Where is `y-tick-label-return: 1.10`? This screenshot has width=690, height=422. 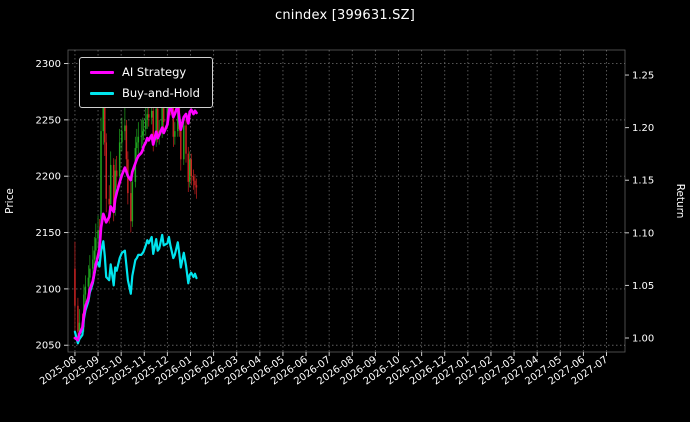
y-tick-label-return: 1.10 is located at coordinates (643, 233).